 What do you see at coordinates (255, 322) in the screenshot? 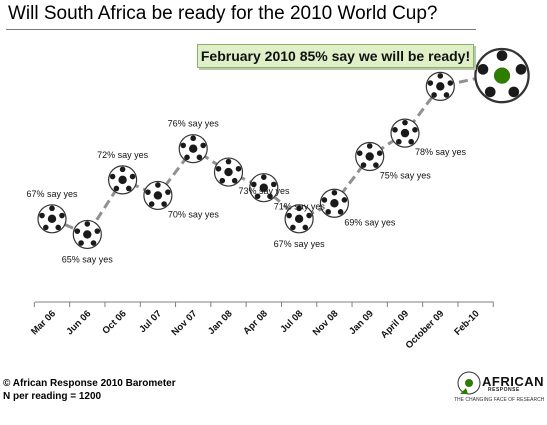
I see `x-tick-label: Apr 08` at bounding box center [255, 322].